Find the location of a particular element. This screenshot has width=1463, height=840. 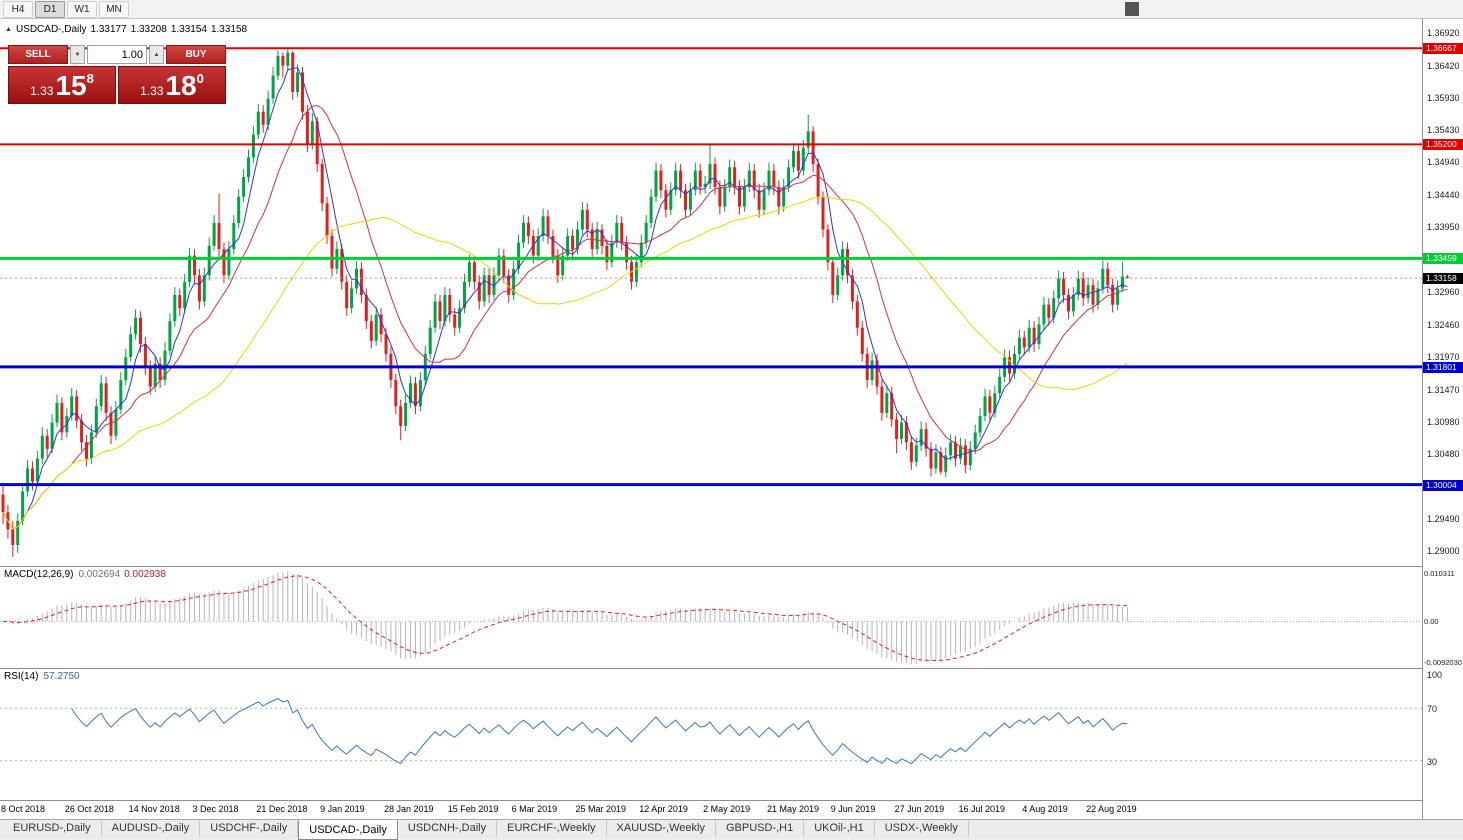

tab-gbpusd-h1: GBPUSD-,H1 is located at coordinates (760, 828).